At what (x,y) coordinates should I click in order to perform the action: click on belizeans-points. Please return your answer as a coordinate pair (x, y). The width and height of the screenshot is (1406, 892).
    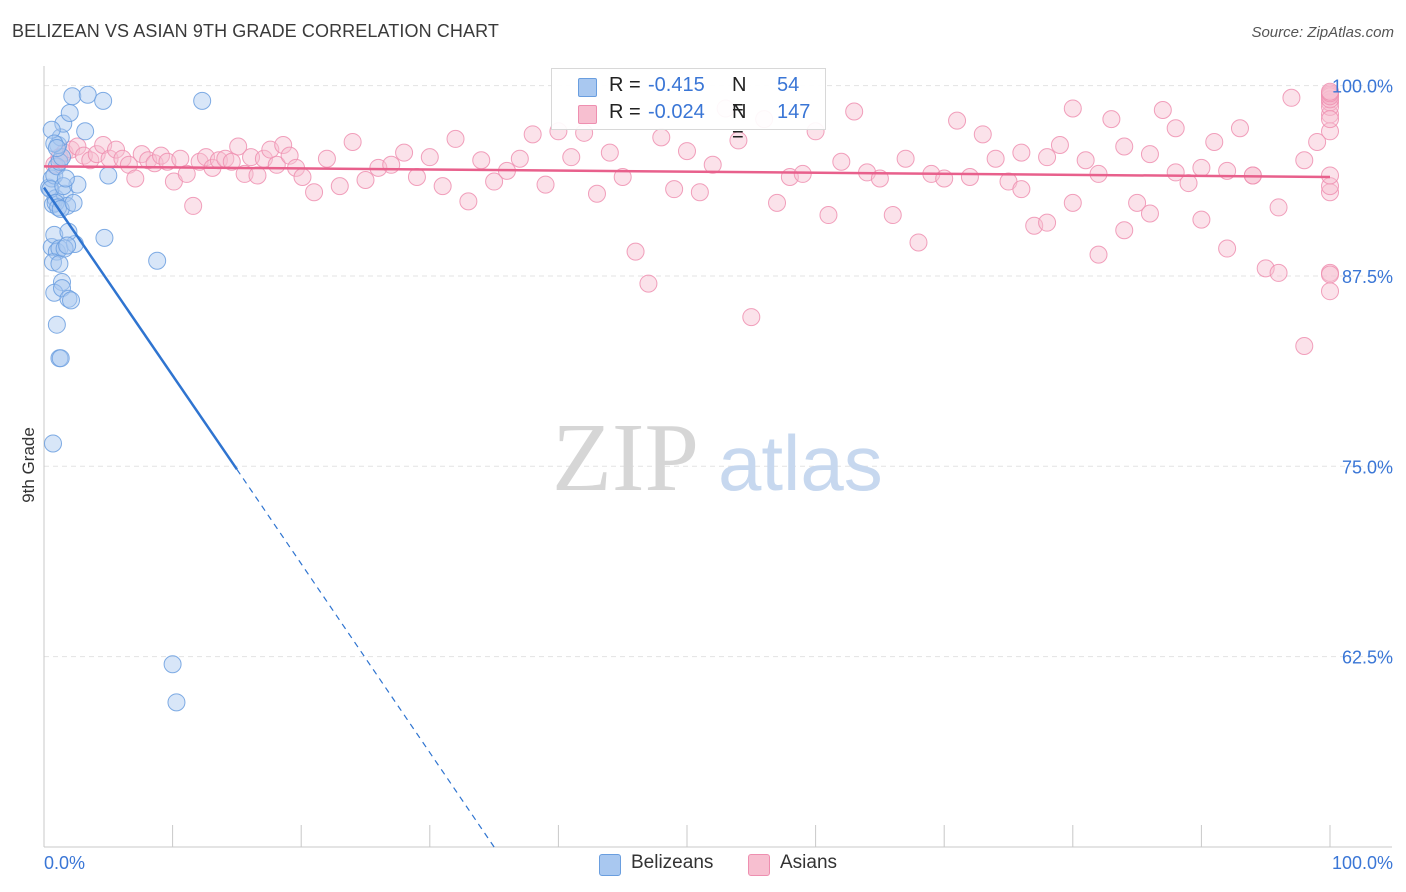
    Looking at the image, I should click on (126, 398).